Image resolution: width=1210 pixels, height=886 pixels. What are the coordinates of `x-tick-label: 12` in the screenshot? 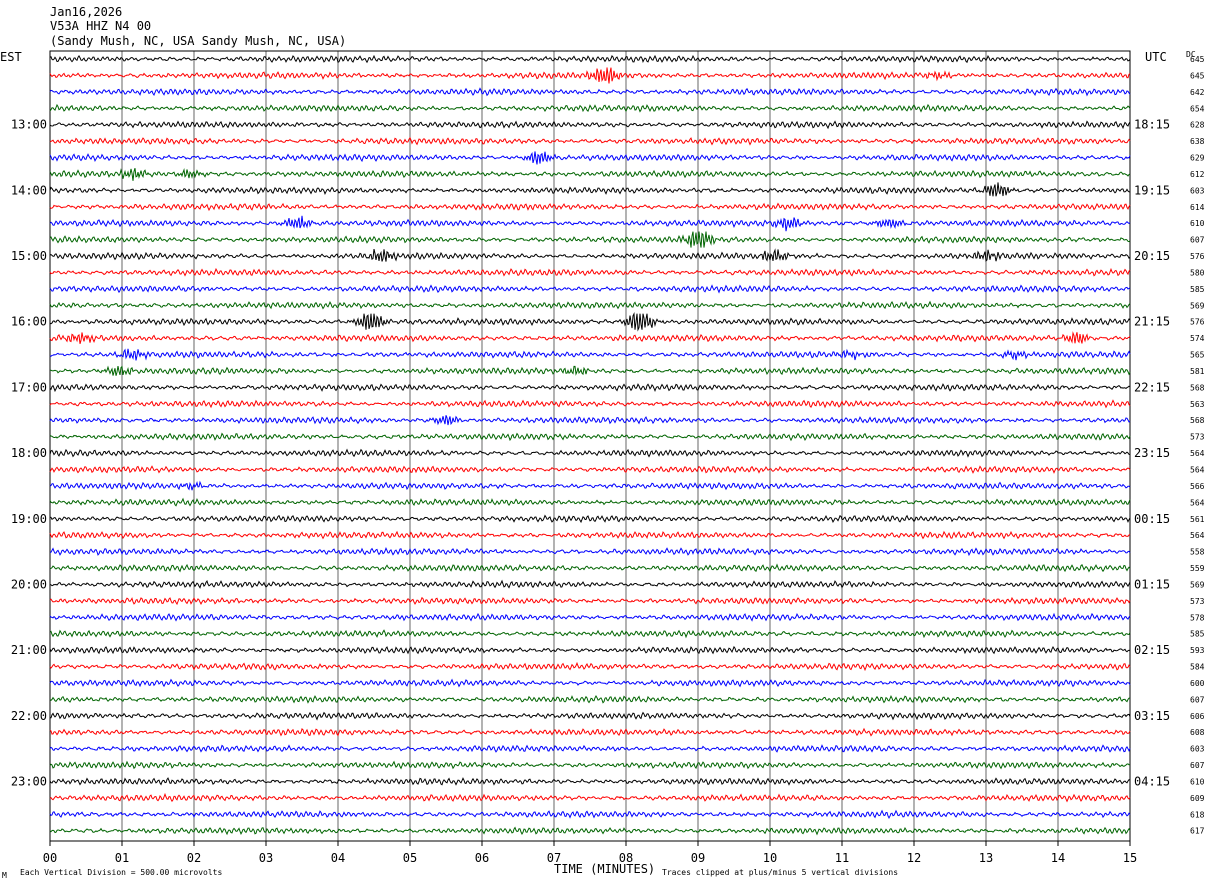 It's located at (914, 858).